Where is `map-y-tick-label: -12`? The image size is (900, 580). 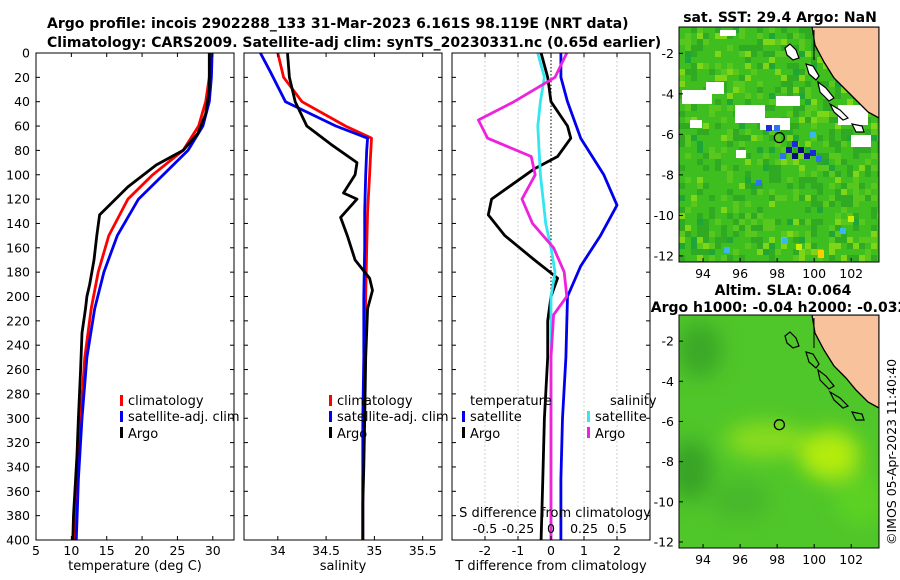 map-y-tick-label: -12 is located at coordinates (664, 541).